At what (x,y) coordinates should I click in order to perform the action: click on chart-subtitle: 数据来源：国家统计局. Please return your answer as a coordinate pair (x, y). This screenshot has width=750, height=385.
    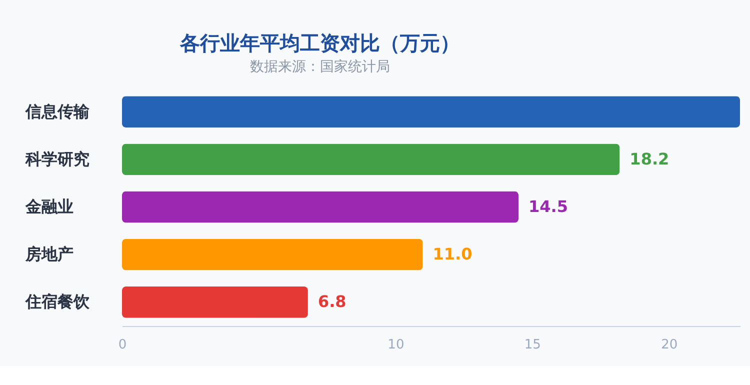
    Looking at the image, I should click on (320, 67).